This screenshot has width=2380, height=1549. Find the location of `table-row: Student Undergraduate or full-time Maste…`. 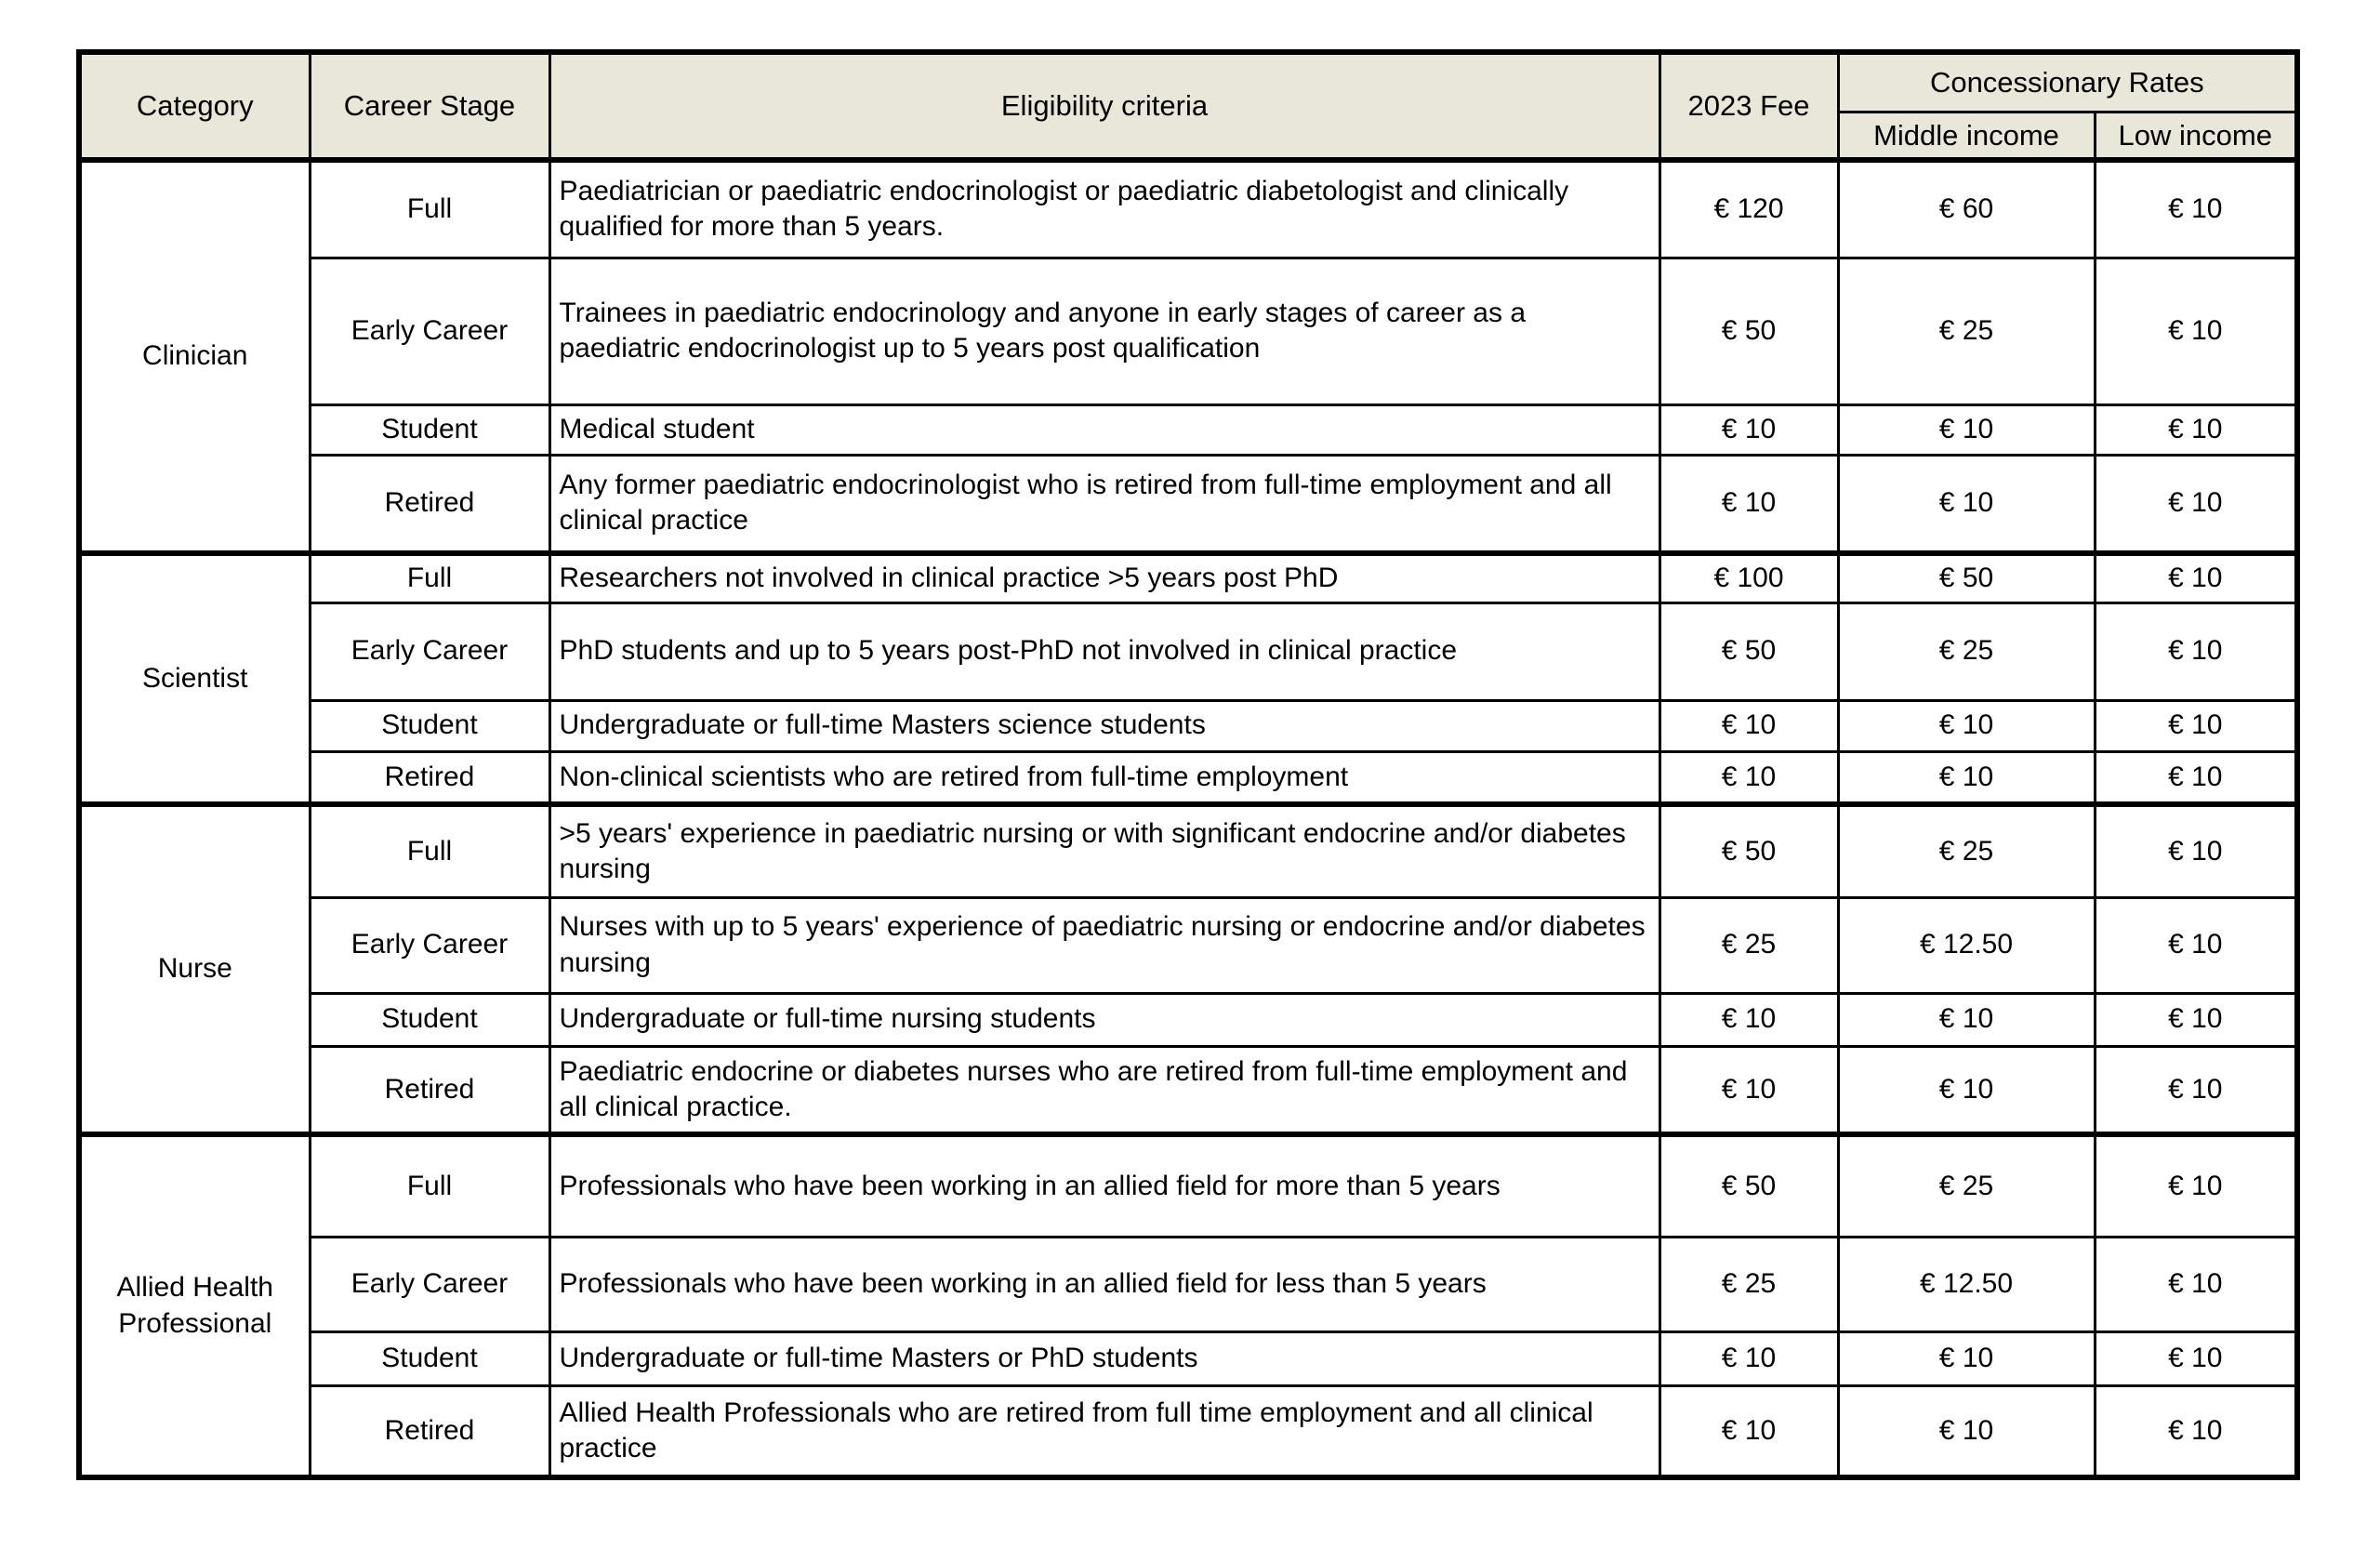

table-row: Student Undergraduate or full-time Maste… is located at coordinates (1189, 1358).